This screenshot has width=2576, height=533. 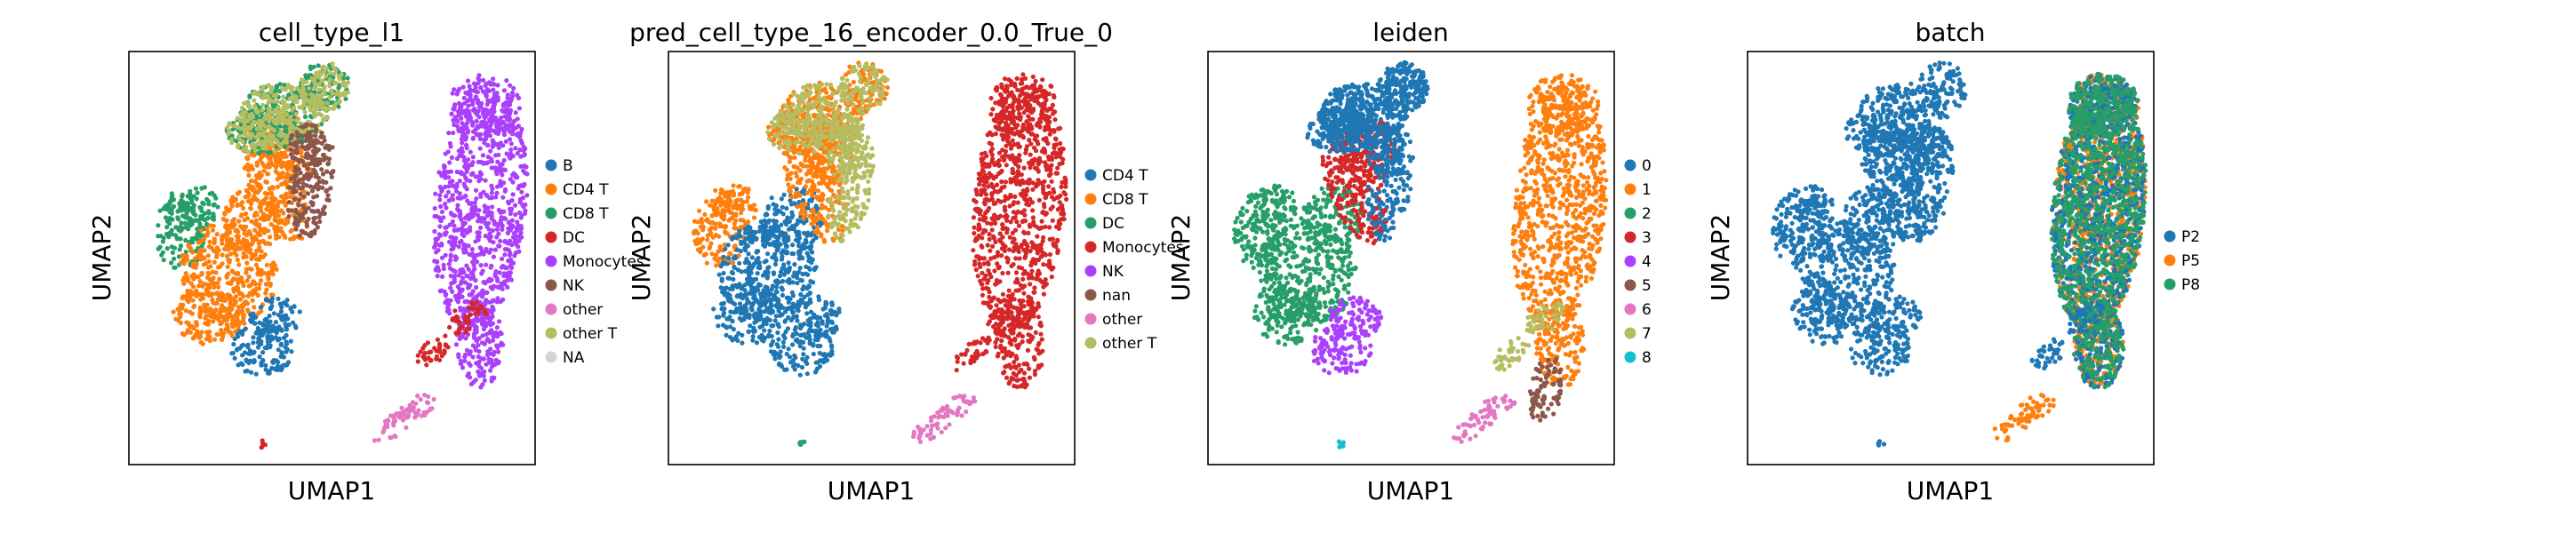 I want to click on legend-marker, so click(x=551, y=237).